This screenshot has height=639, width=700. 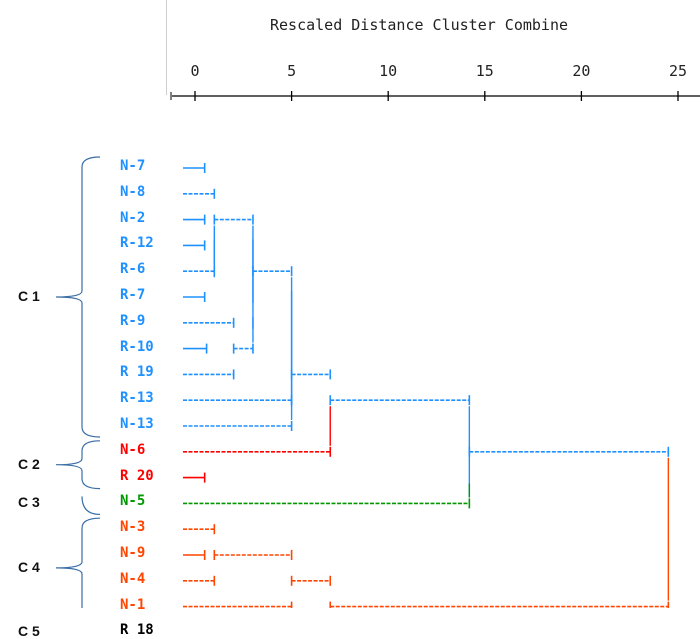 What do you see at coordinates (133, 166) in the screenshot?
I see `leaf-label: N-7` at bounding box center [133, 166].